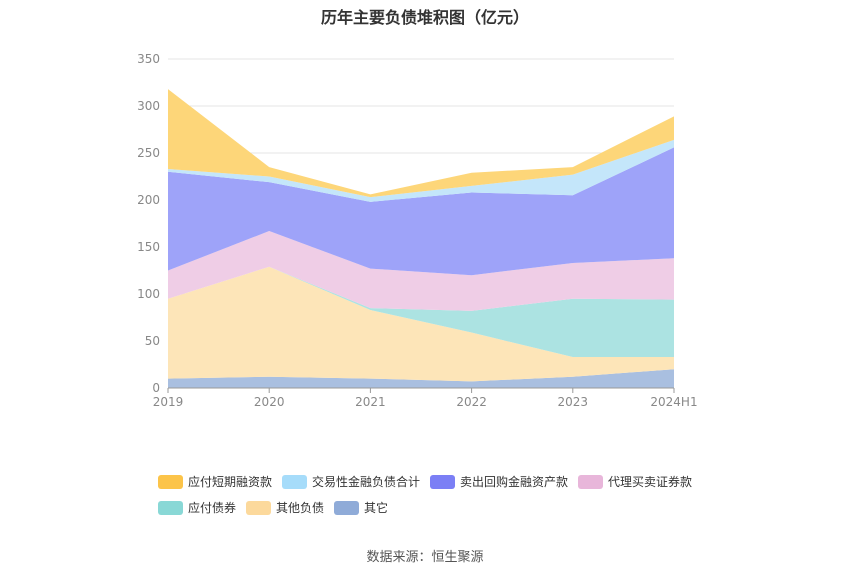 This screenshot has height=575, width=850. Describe the element at coordinates (573, 402) in the screenshot. I see `x-tick-label: 2023` at that location.